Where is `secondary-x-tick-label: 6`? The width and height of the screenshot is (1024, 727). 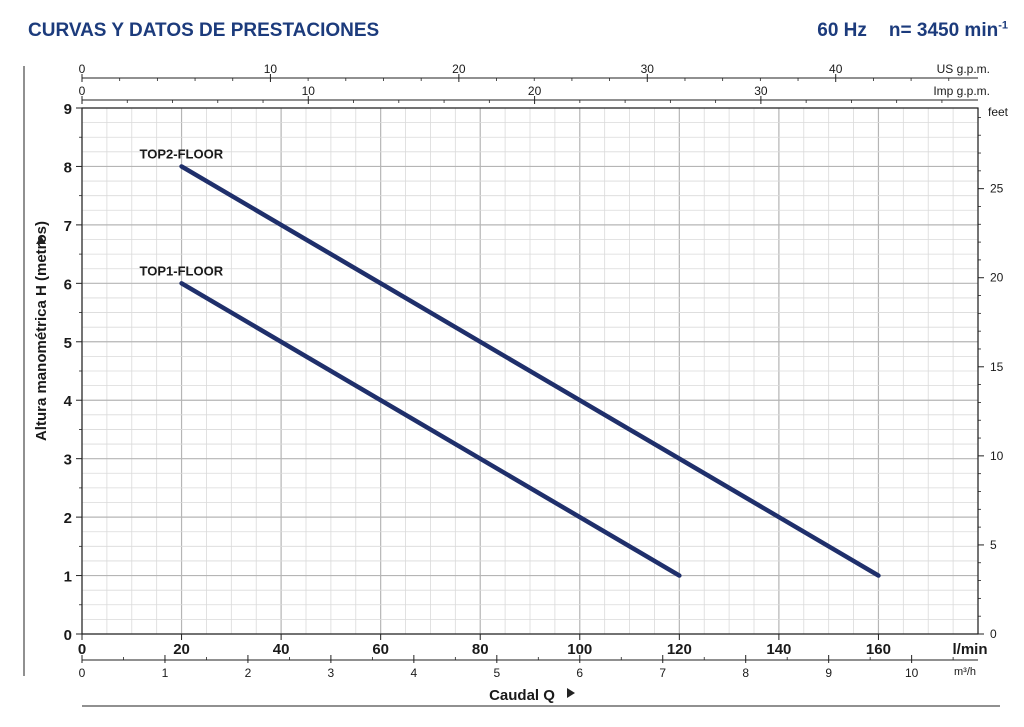
secondary-x-tick-label: 6 is located at coordinates (579, 673).